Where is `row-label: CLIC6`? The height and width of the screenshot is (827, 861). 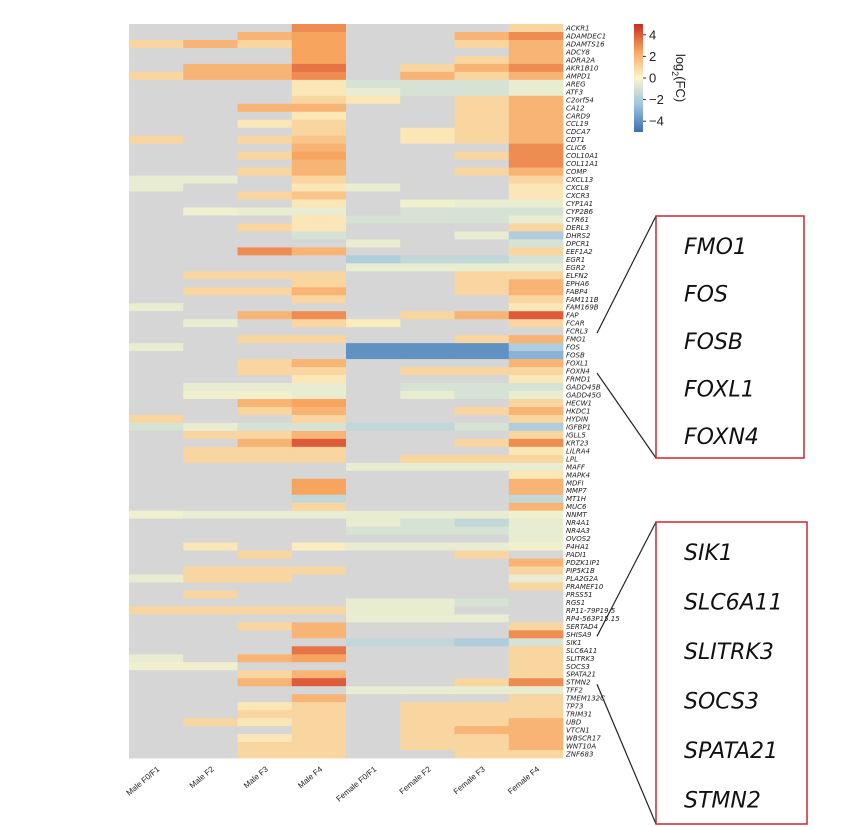
row-label: CLIC6 is located at coordinates (576, 148).